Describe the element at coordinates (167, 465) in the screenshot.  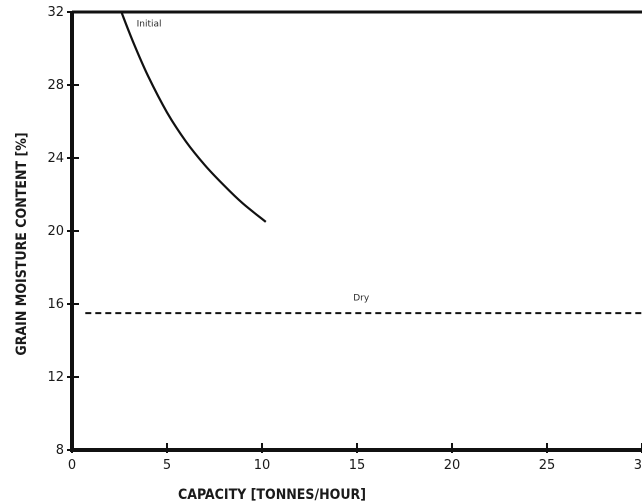
I see `x-tick-label: 5` at that location.